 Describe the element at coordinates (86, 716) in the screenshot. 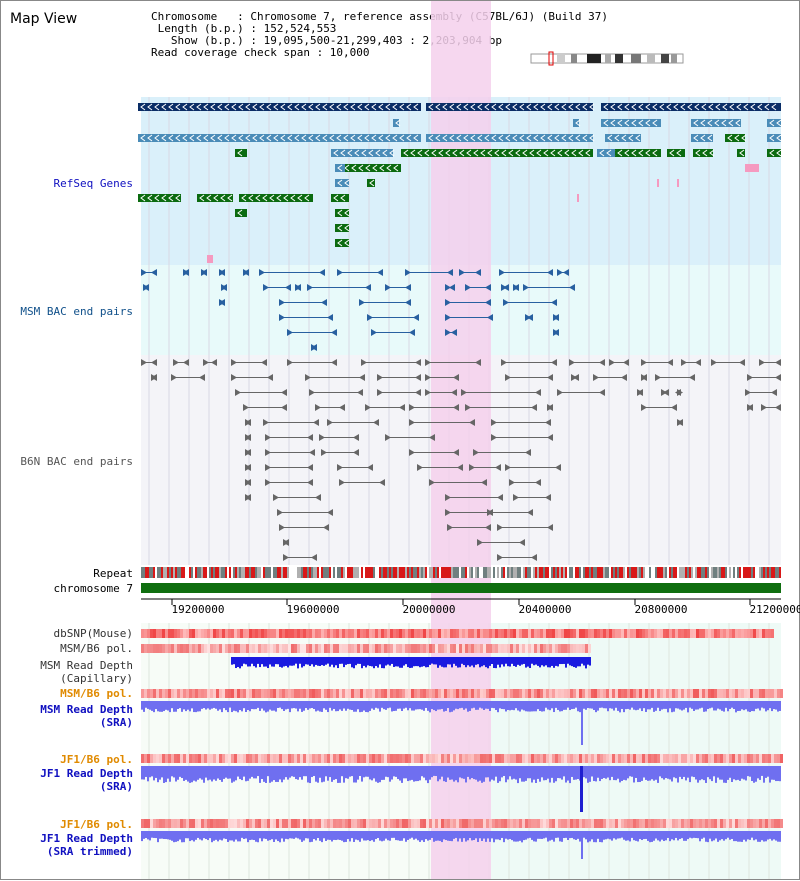

I see `track-label-msm-read-depth-sra: MSM Read Depth (SRA)` at that location.